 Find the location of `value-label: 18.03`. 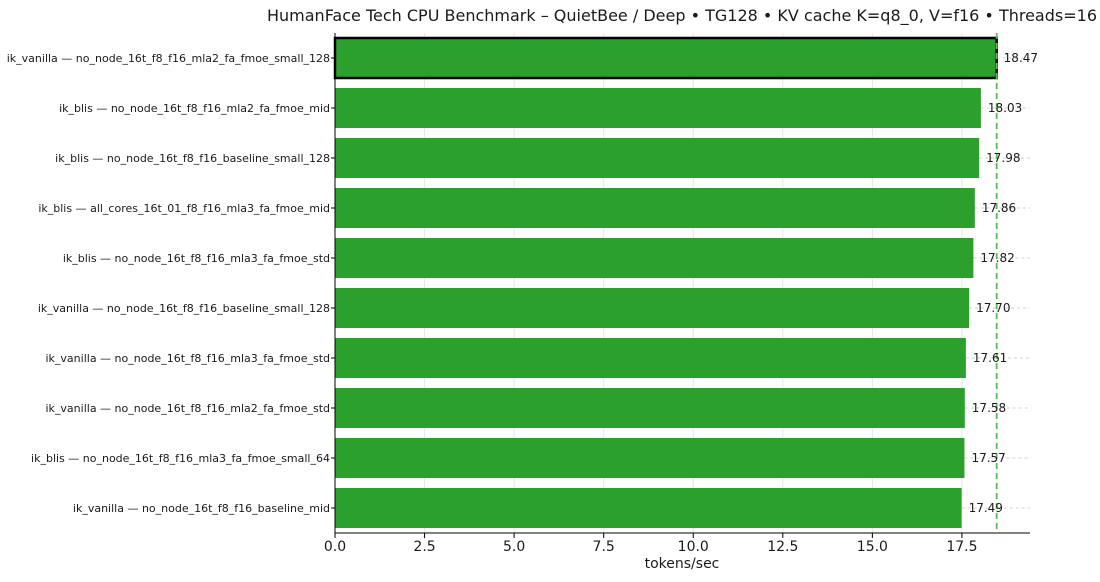

value-label: 18.03 is located at coordinates (1005, 108).